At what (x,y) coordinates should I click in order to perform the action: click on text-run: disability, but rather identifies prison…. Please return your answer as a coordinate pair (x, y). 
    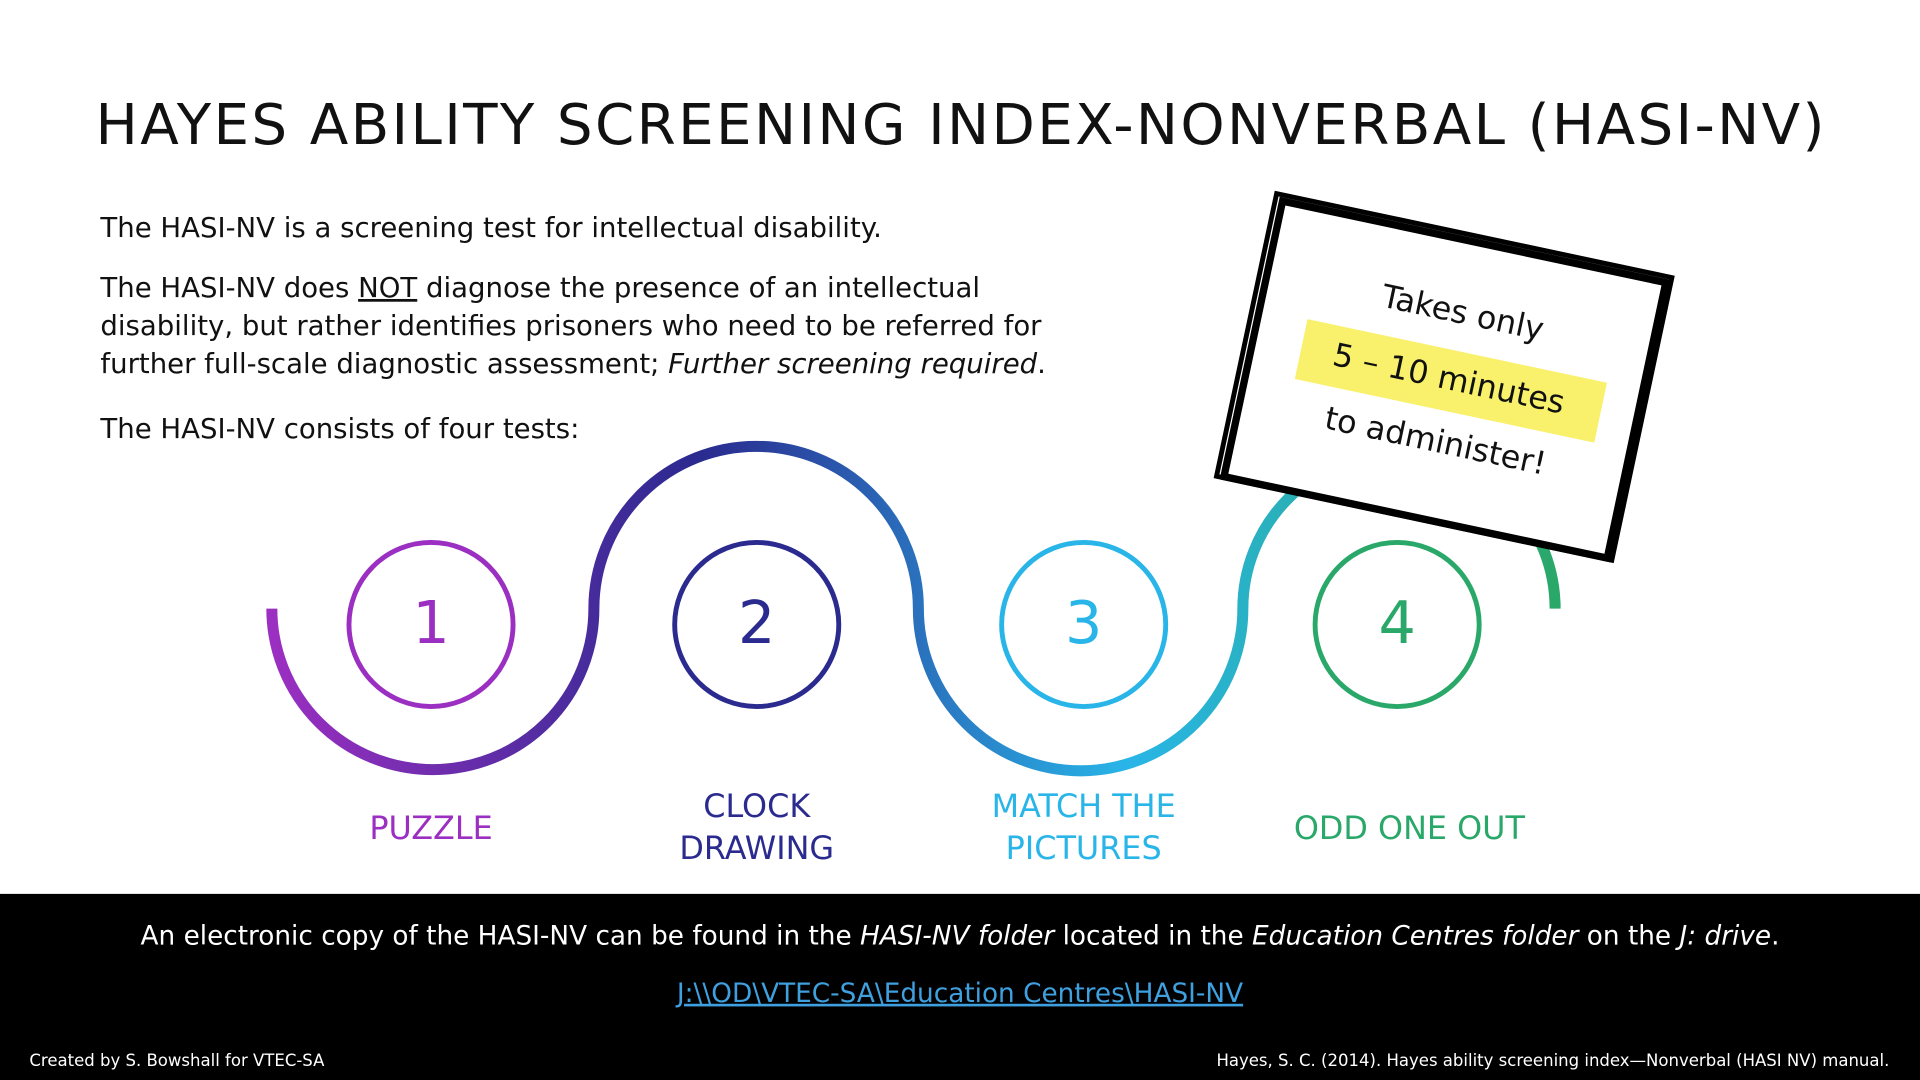
    Looking at the image, I should click on (571, 326).